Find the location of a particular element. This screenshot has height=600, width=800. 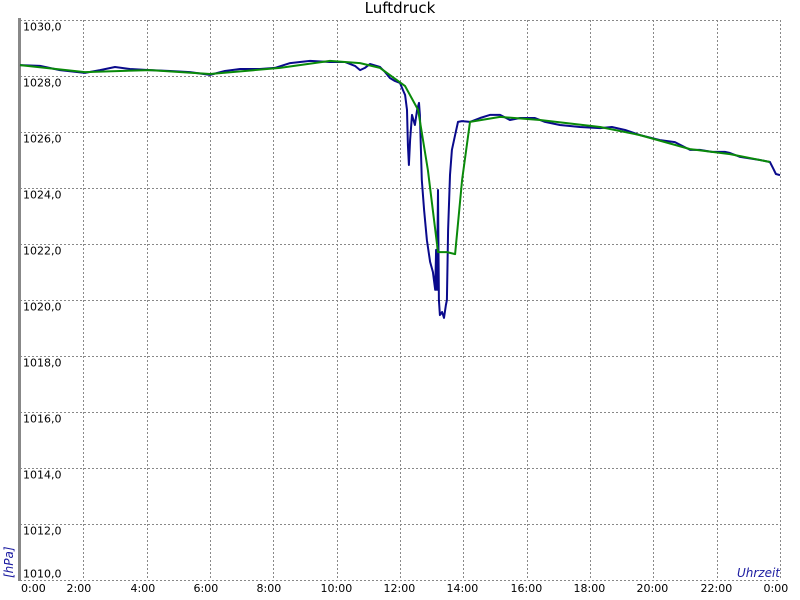

y-axis-label: [hPa] is located at coordinates (9, 562).